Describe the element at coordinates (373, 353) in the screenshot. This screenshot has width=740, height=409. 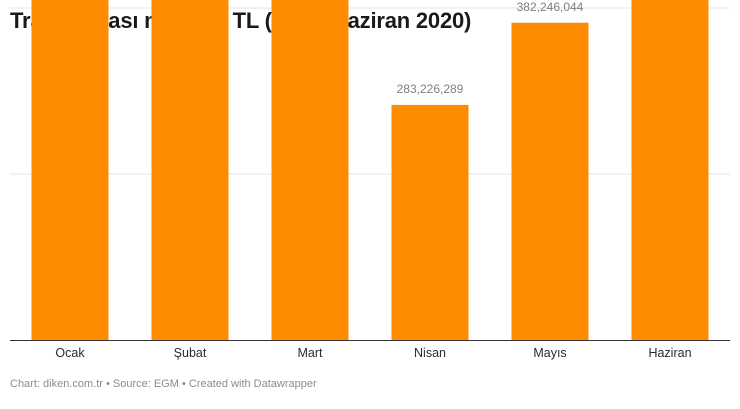
I see `x-axis-tick-labels: Ocak Şubat Mart Nisan Mayıs Haziran` at that location.